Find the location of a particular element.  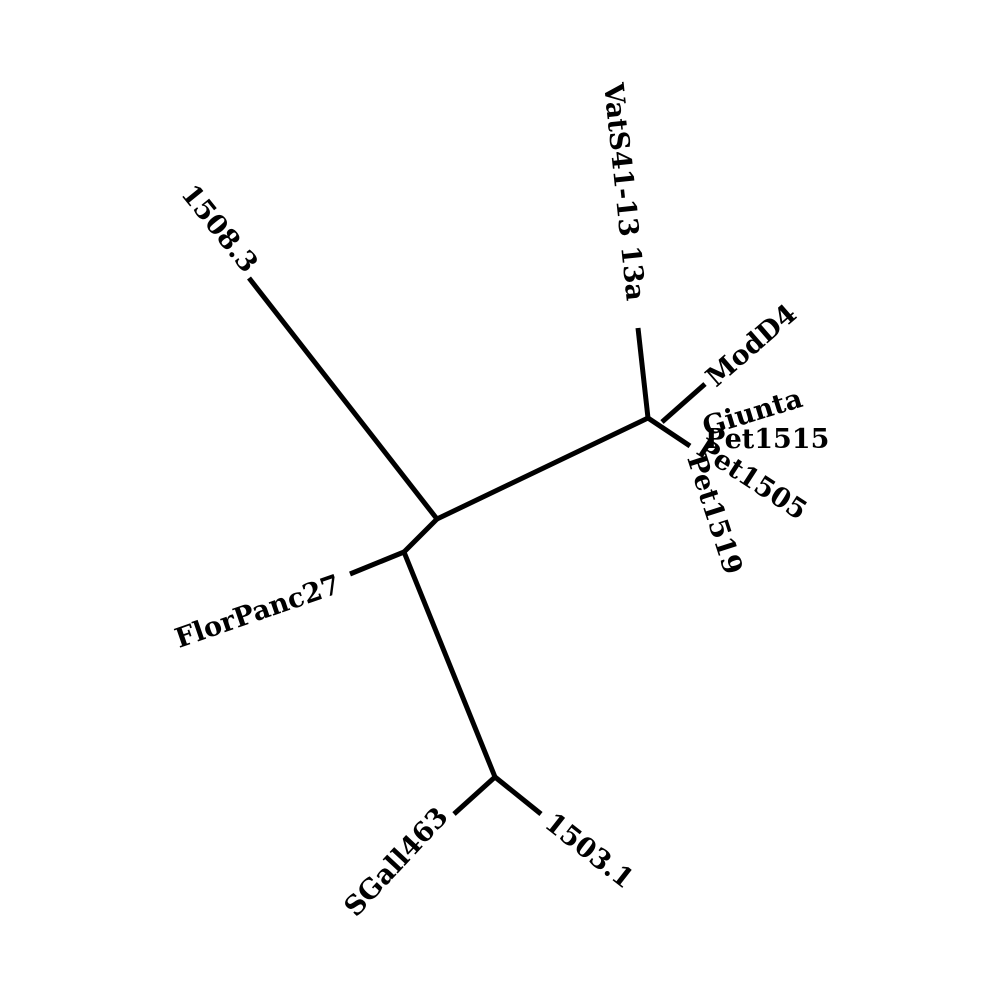

branch-center-to-right-node is located at coordinates (542, 468).